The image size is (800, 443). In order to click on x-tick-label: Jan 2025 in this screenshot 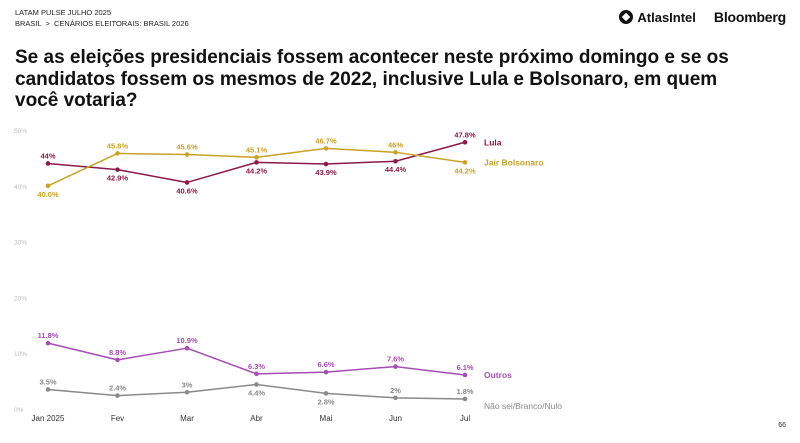, I will do `click(48, 418)`.